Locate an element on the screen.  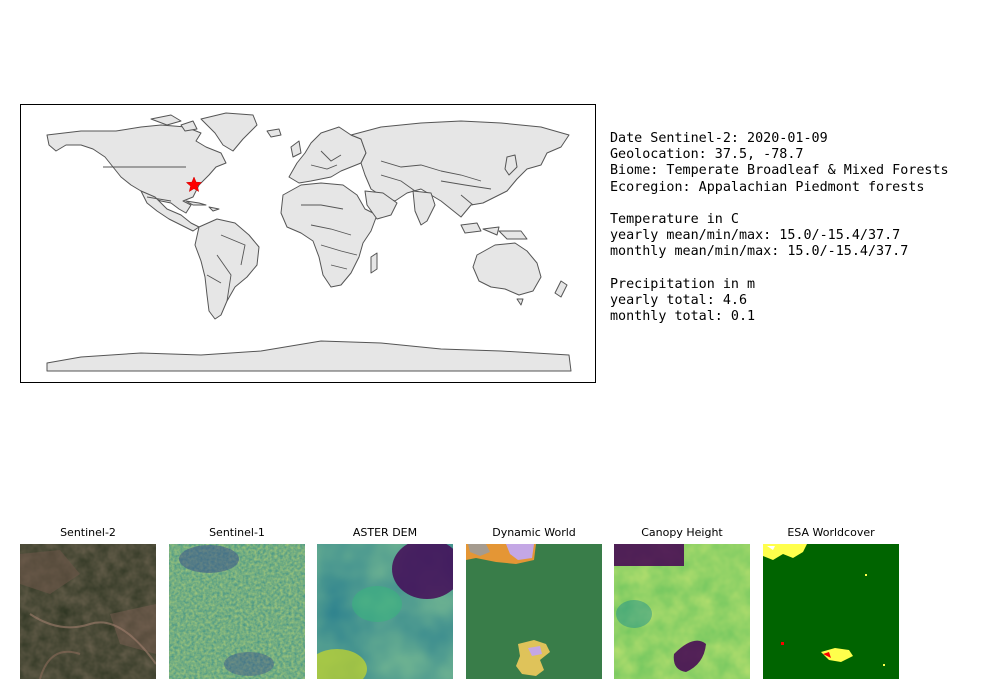
greenland is located at coordinates (229, 132).